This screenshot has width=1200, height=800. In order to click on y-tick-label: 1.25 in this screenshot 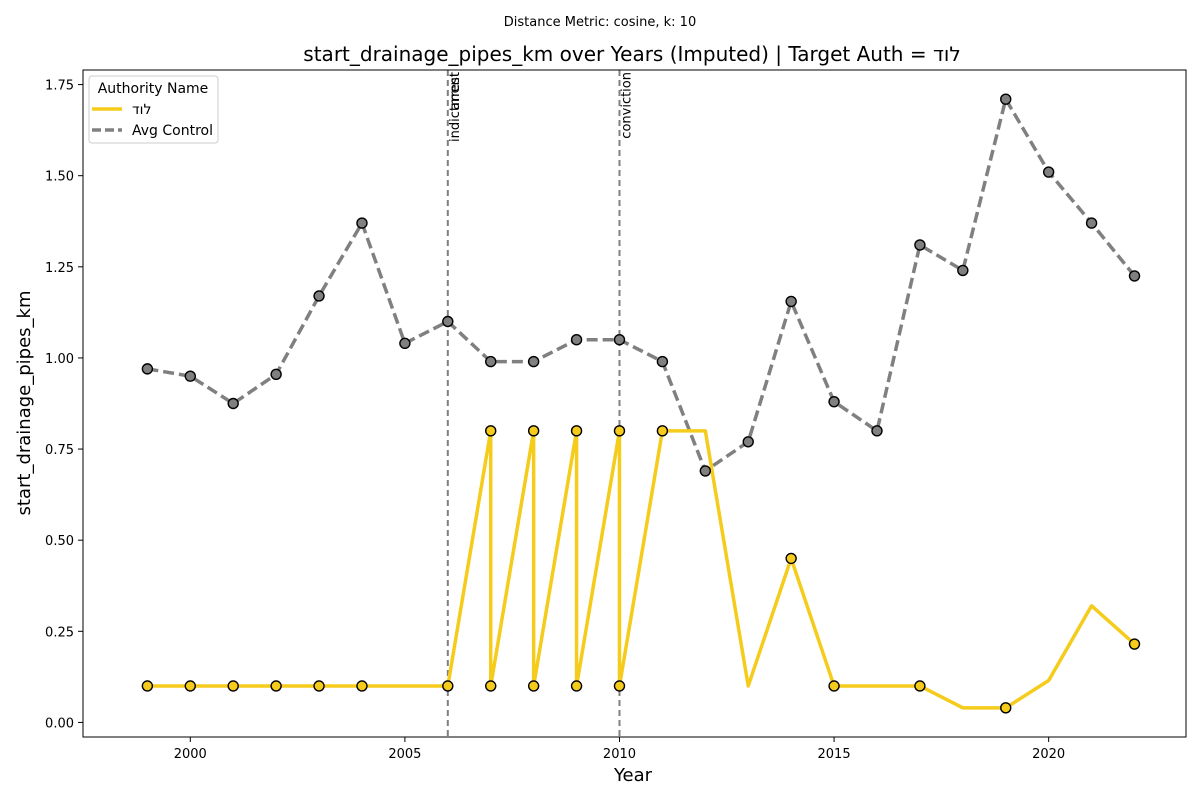, I will do `click(59, 268)`.